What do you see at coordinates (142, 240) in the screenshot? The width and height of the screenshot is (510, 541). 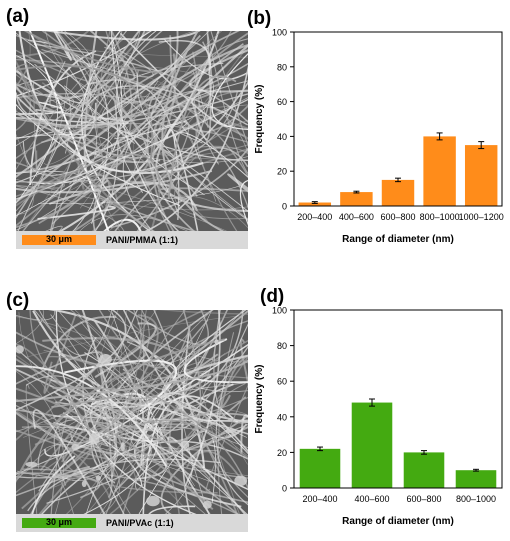 I see `sample-label: PANI/PMMA (1:1)` at bounding box center [142, 240].